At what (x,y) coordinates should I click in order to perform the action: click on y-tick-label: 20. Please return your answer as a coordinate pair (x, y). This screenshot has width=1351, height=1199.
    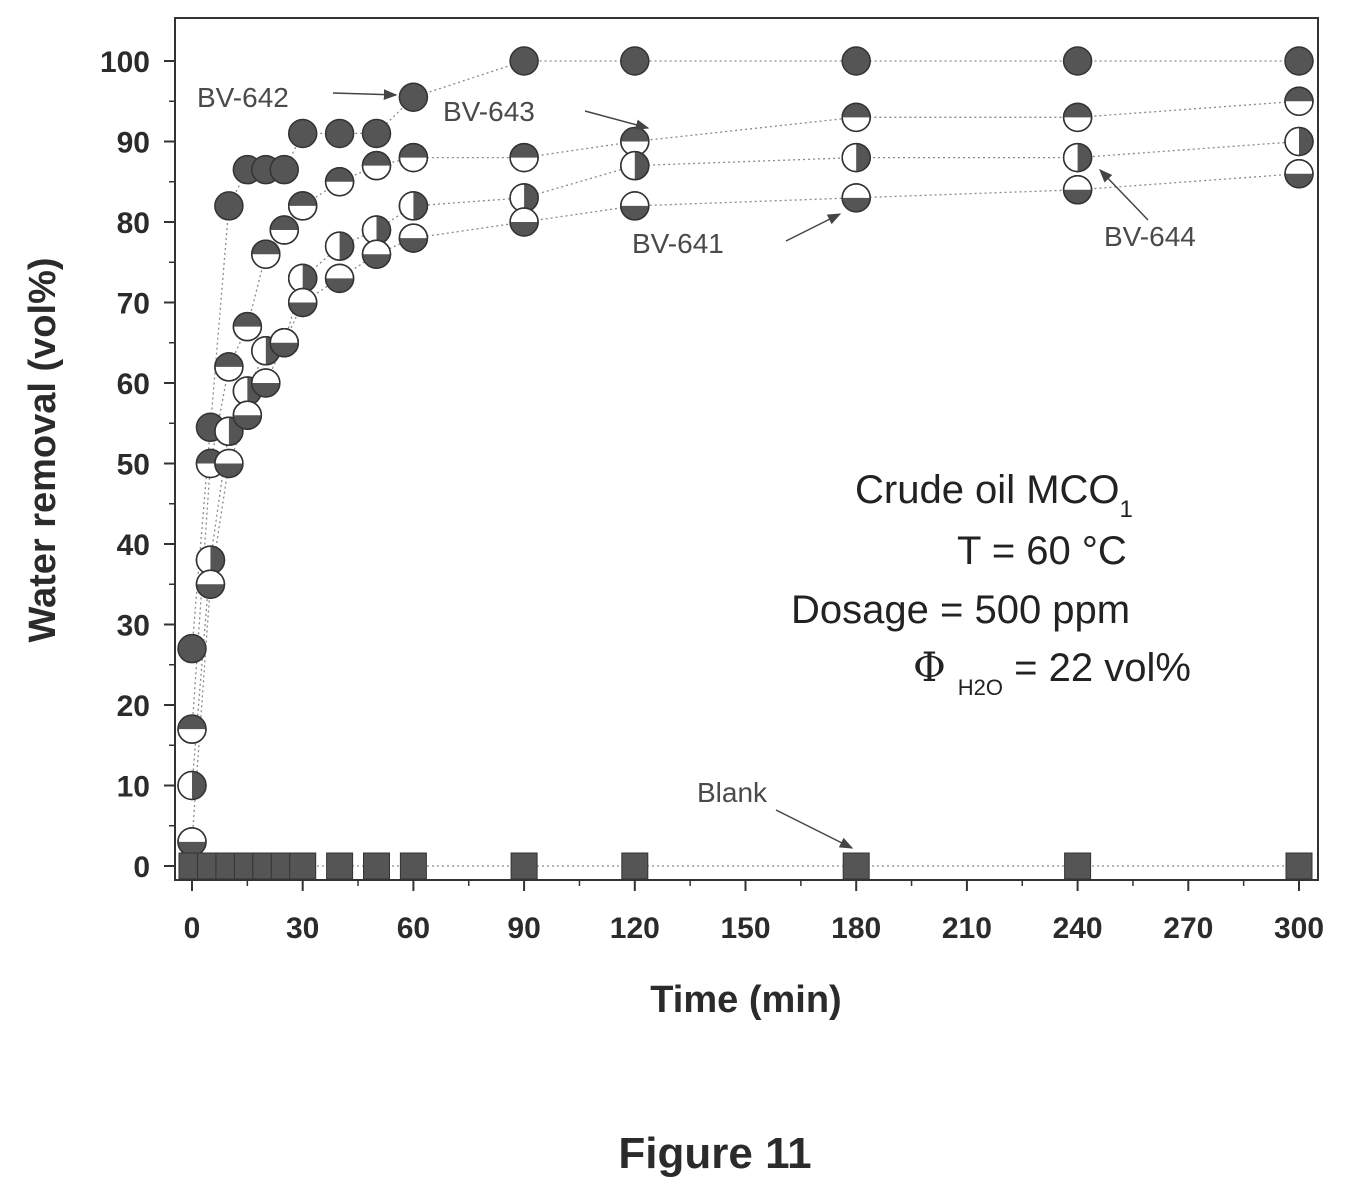
    Looking at the image, I should click on (133, 706).